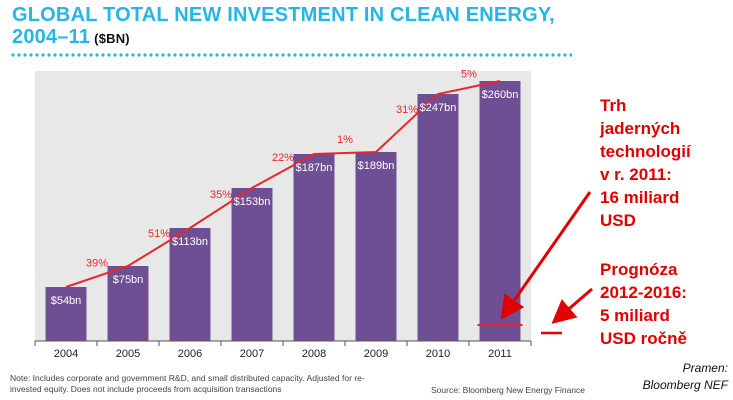  Describe the element at coordinates (376, 166) in the screenshot. I see `bar-value-label: $189bn` at that location.